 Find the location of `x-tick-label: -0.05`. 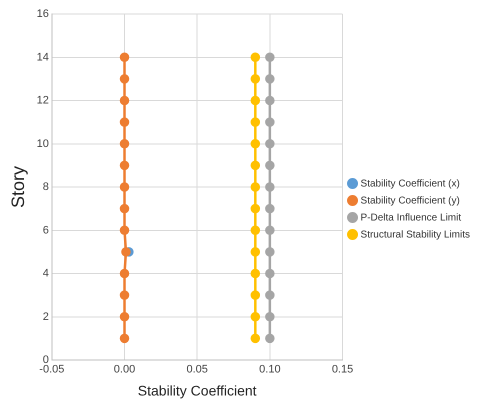

x-tick-label: -0.05 is located at coordinates (51, 370).